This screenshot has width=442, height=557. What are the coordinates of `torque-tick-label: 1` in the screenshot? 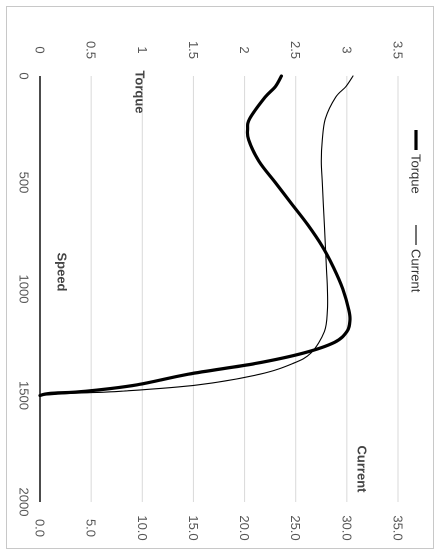 It's located at (142, 49).